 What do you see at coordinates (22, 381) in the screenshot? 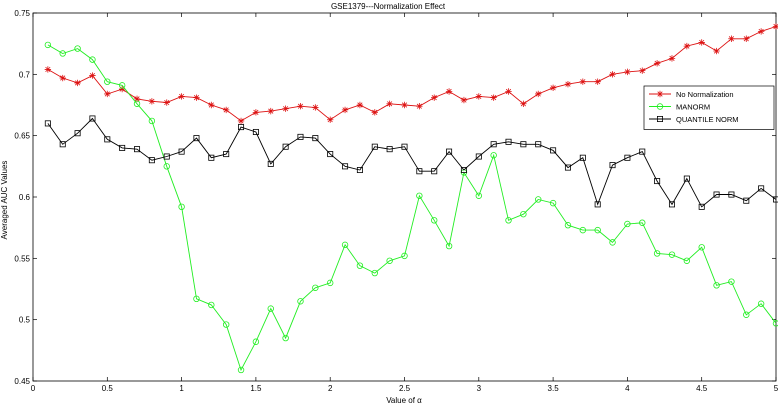
I see `y-tick-label: 0.45` at bounding box center [22, 381].